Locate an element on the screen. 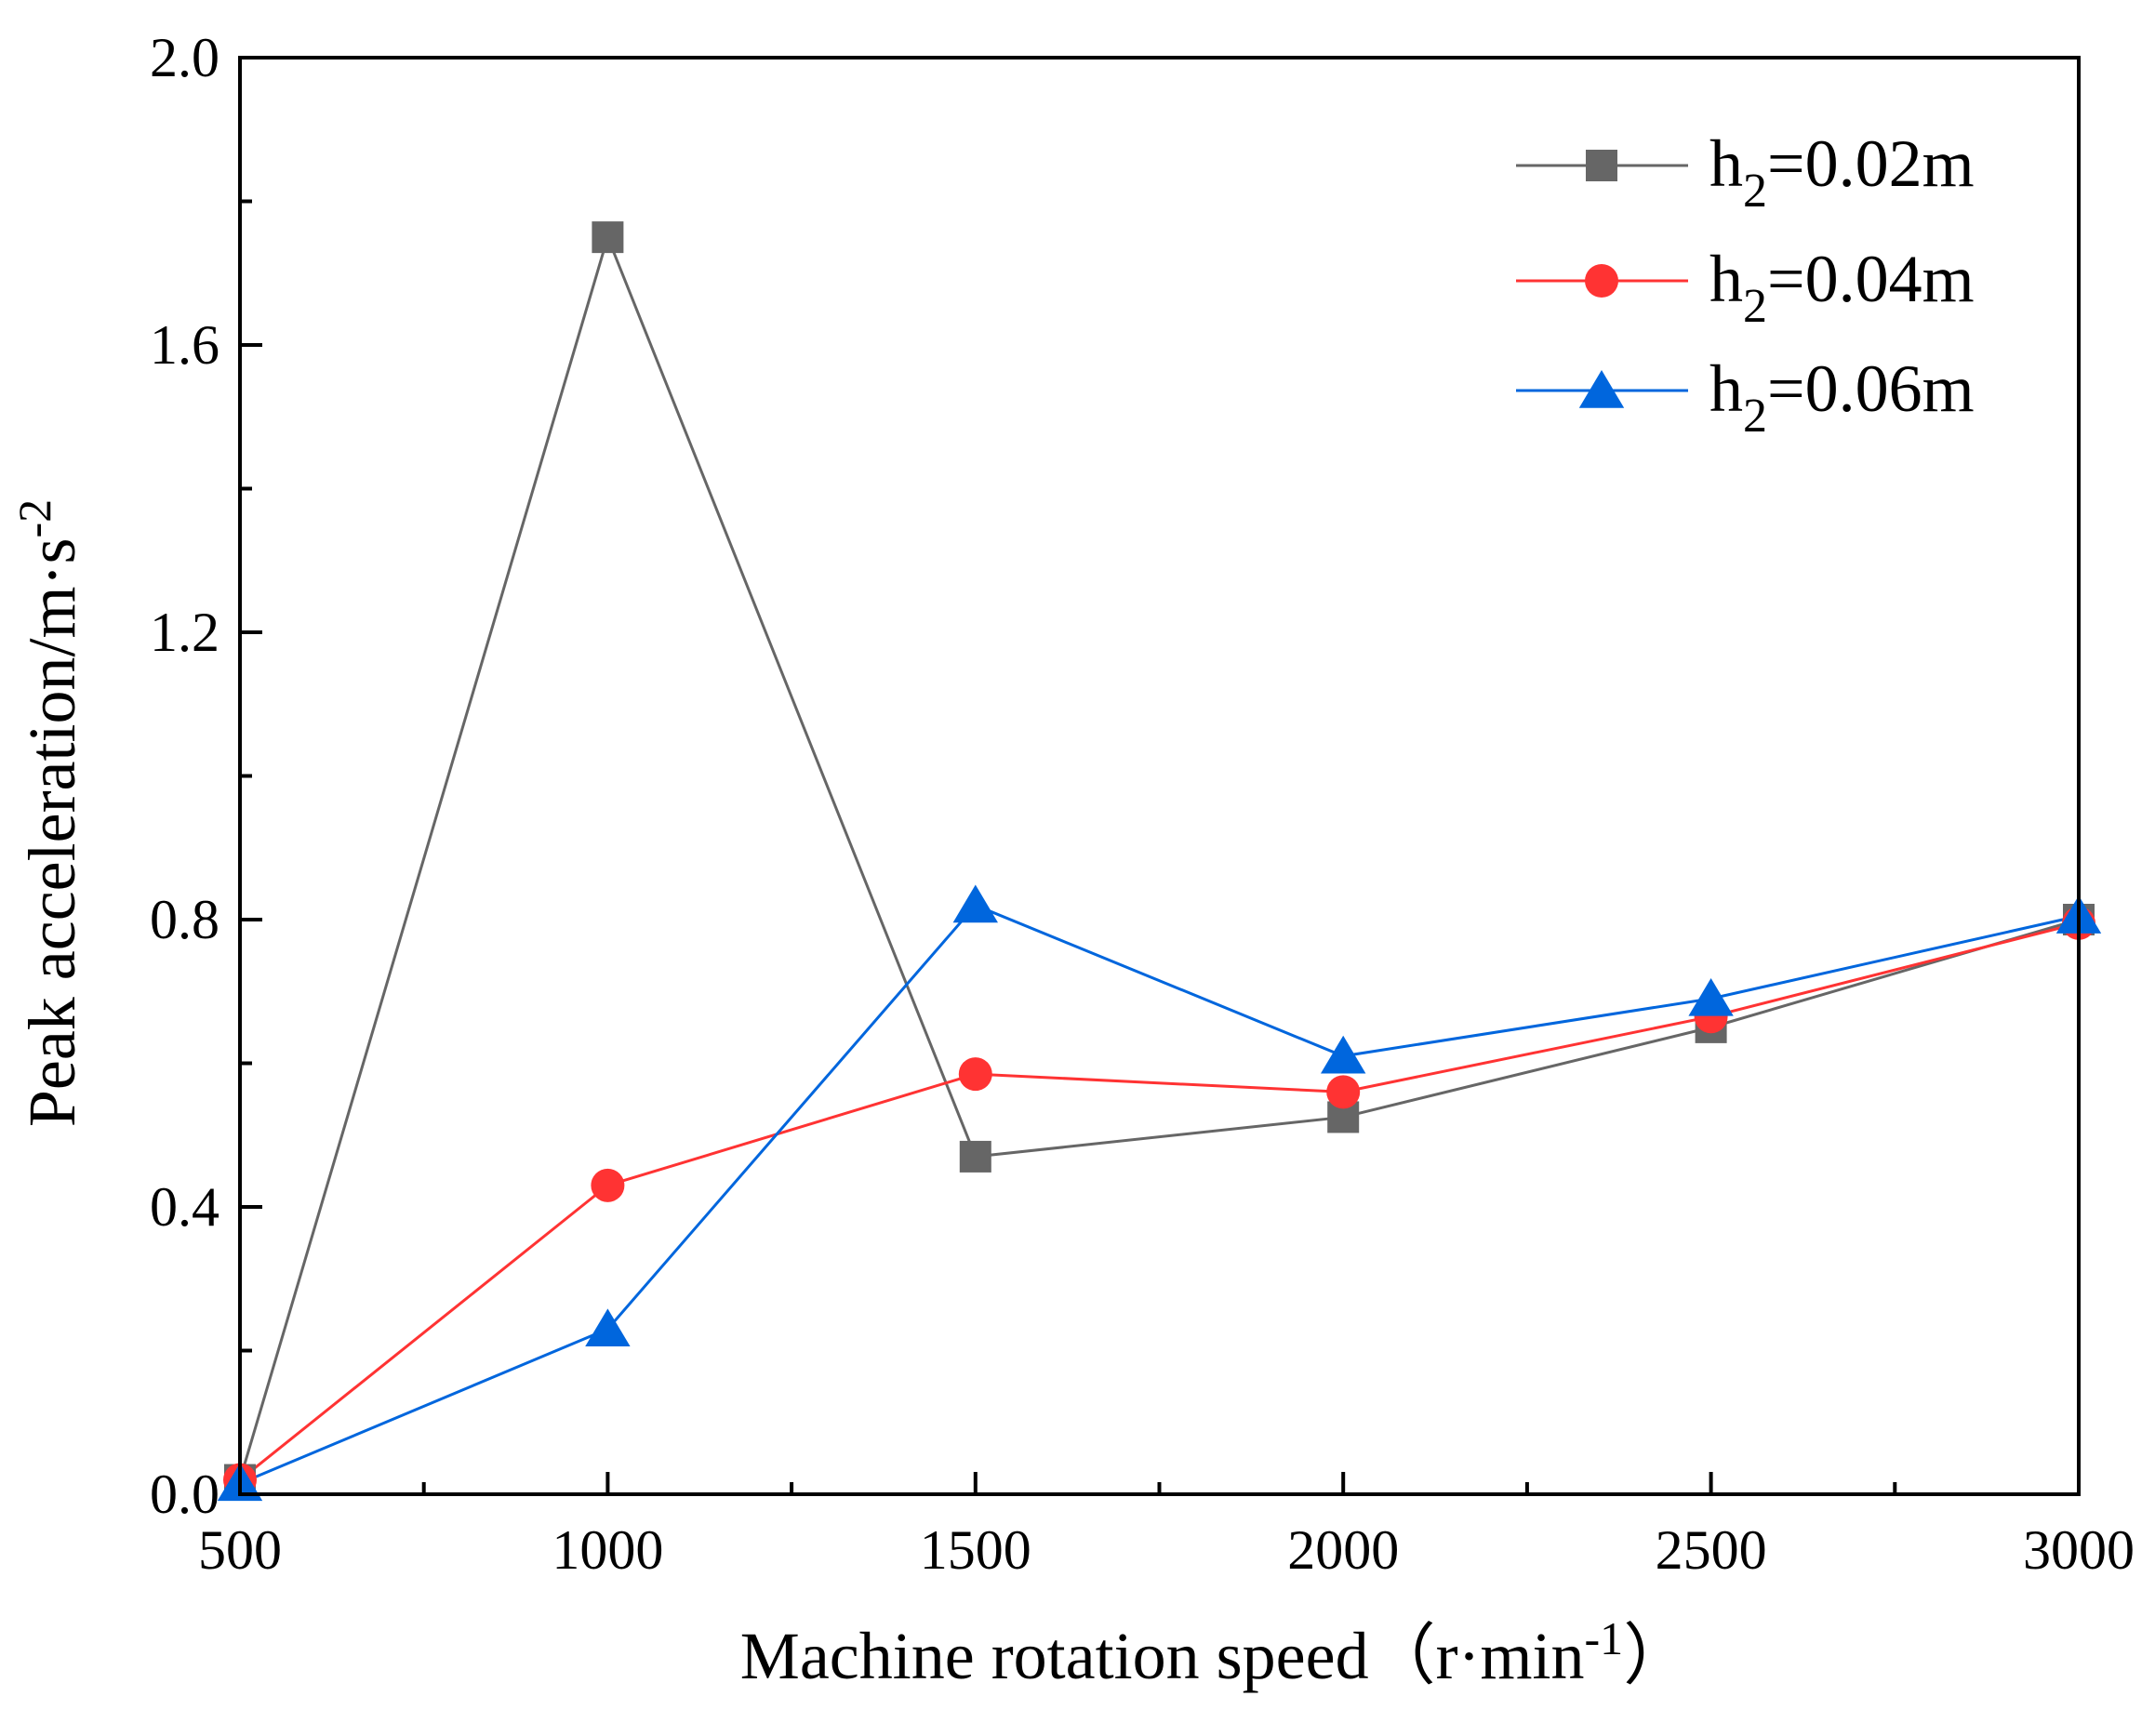 This screenshot has width=2155, height=1736. legend-item: h2=0.06m is located at coordinates (1745, 397).